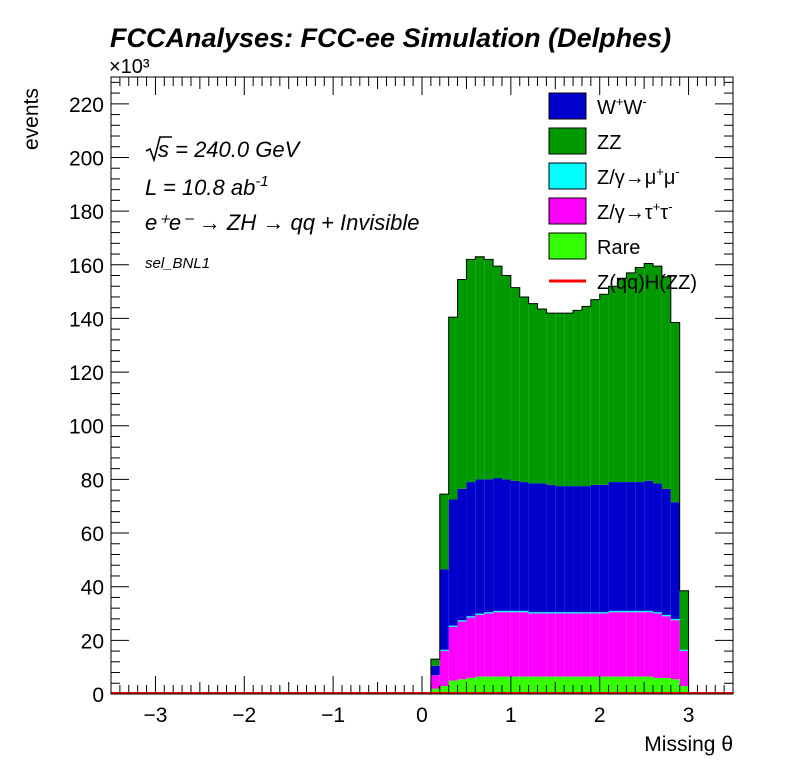 The width and height of the screenshot is (796, 772). Describe the element at coordinates (647, 283) in the screenshot. I see `legend-label: Z(qq)H(ZZ)` at that location.